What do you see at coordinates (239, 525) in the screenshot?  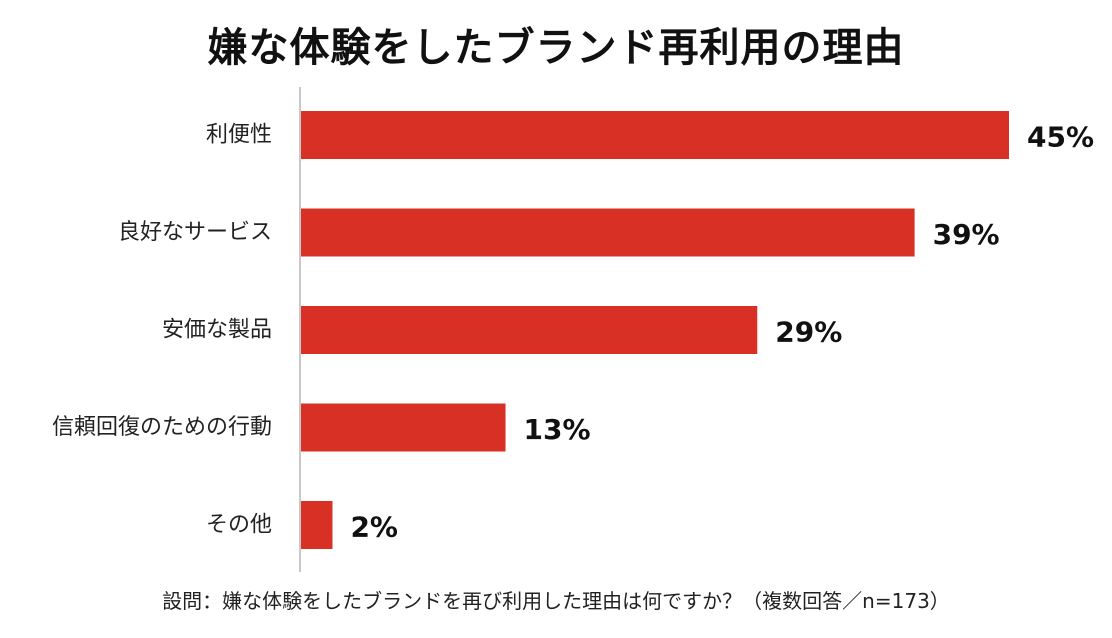 I see `category-label: その他` at bounding box center [239, 525].